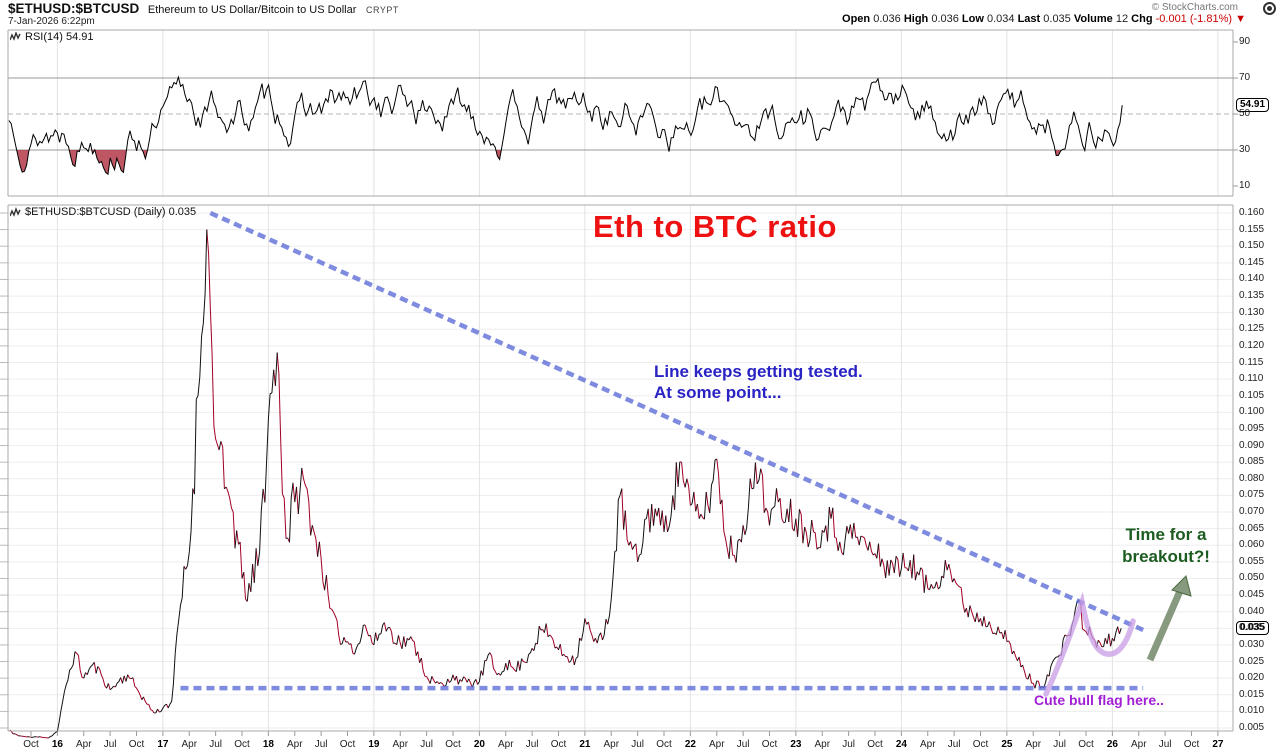 The height and width of the screenshot is (753, 1280). I want to click on price-ytick: 0.025, so click(1252, 661).